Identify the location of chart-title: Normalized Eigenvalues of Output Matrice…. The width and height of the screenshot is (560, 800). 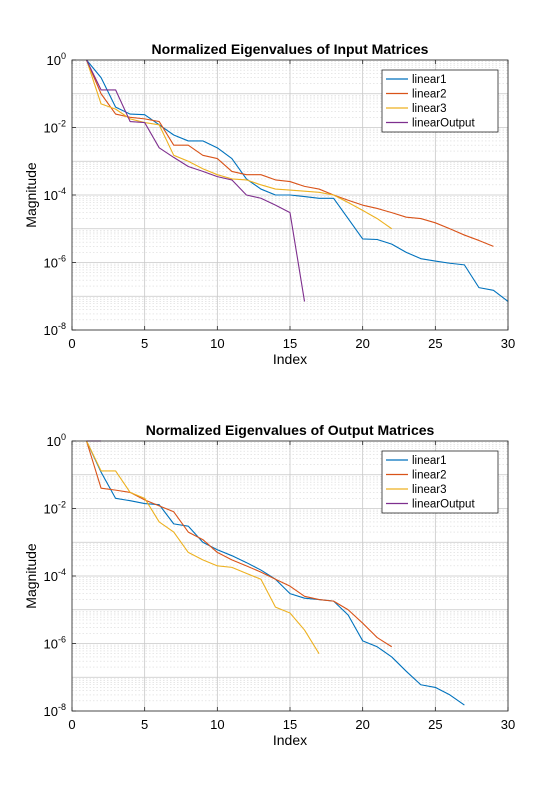
(290, 430).